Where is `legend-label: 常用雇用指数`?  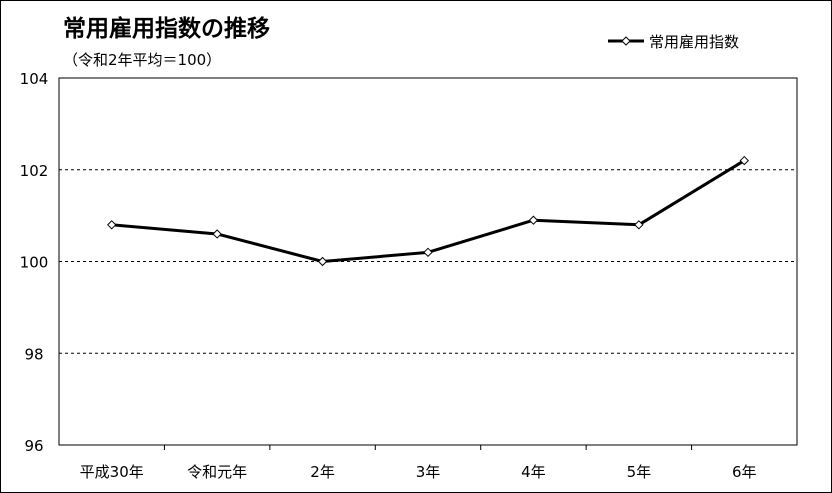
legend-label: 常用雇用指数 is located at coordinates (694, 41).